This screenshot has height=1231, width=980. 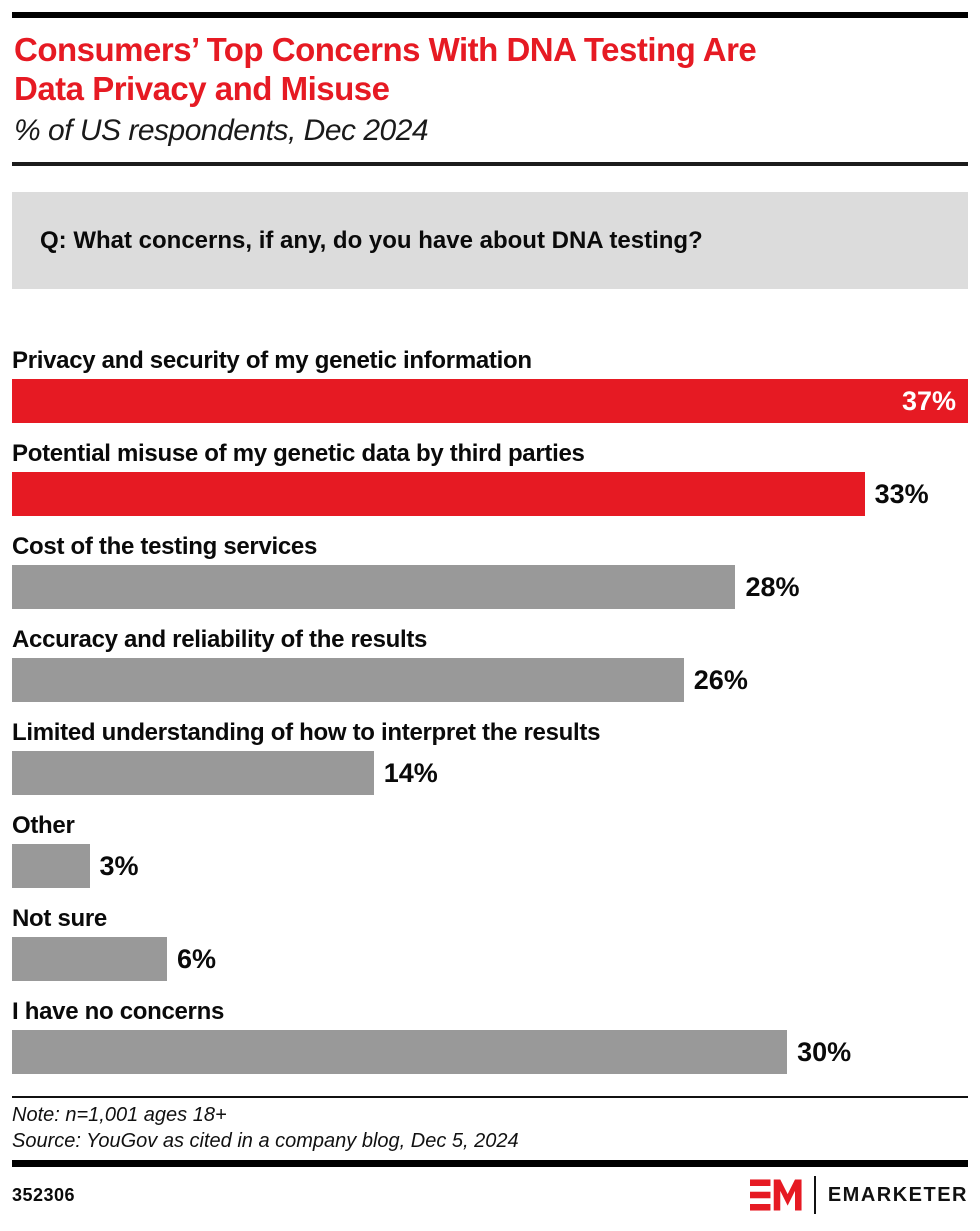 I want to click on top-rule, so click(x=490, y=15).